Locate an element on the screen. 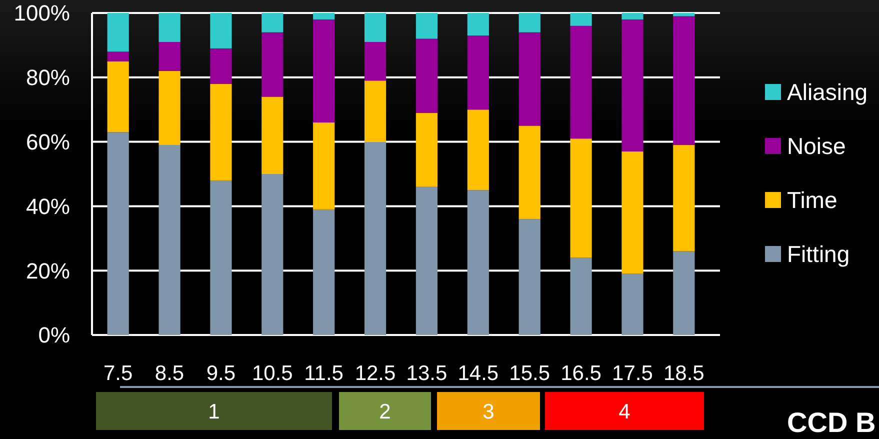 This screenshot has height=439, width=879. x-tick-label: 11.5 is located at coordinates (324, 373).